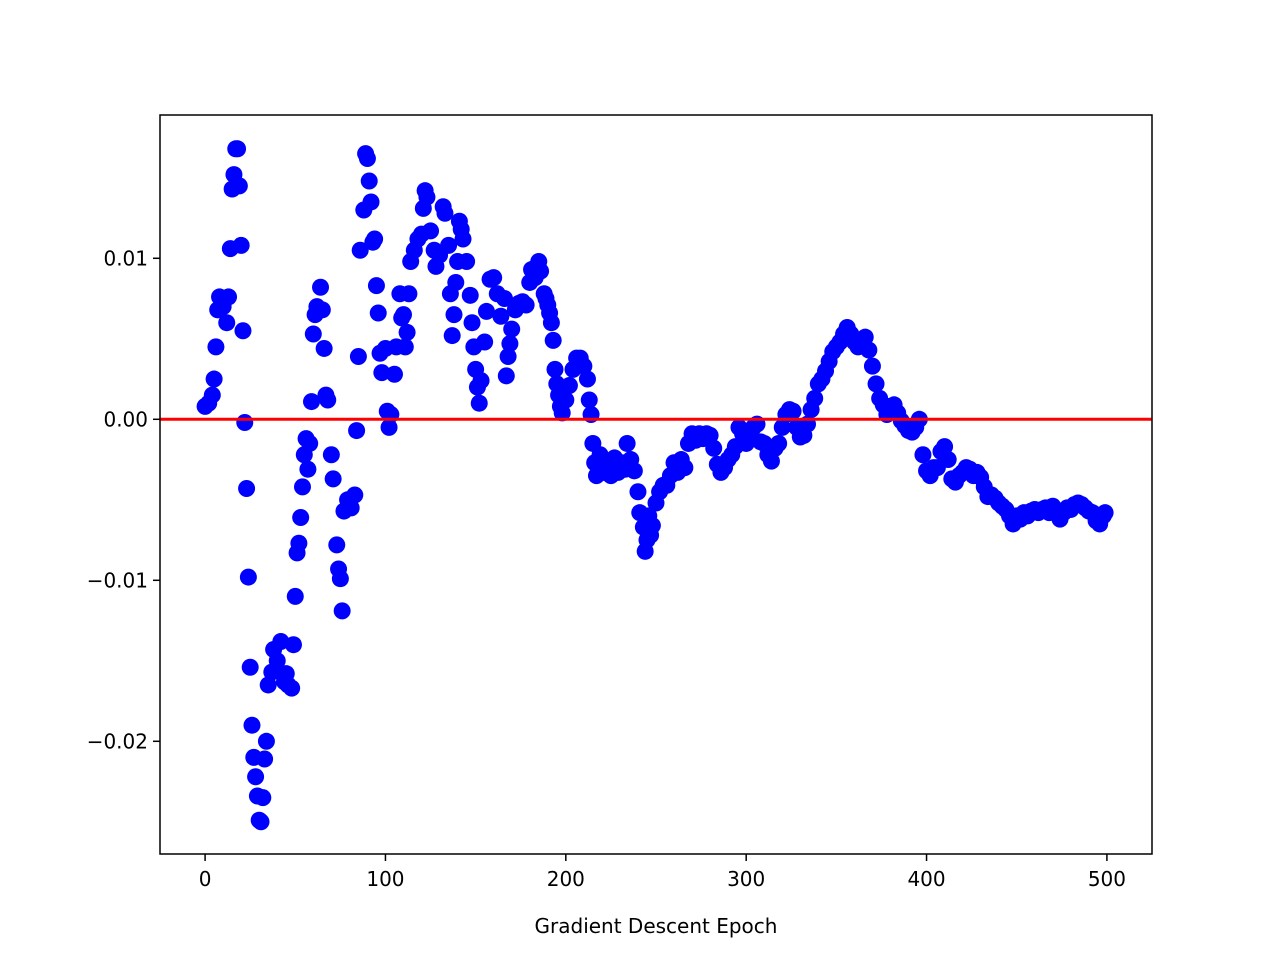  Describe the element at coordinates (1107, 879) in the screenshot. I see `x-tick-label: 500` at that location.